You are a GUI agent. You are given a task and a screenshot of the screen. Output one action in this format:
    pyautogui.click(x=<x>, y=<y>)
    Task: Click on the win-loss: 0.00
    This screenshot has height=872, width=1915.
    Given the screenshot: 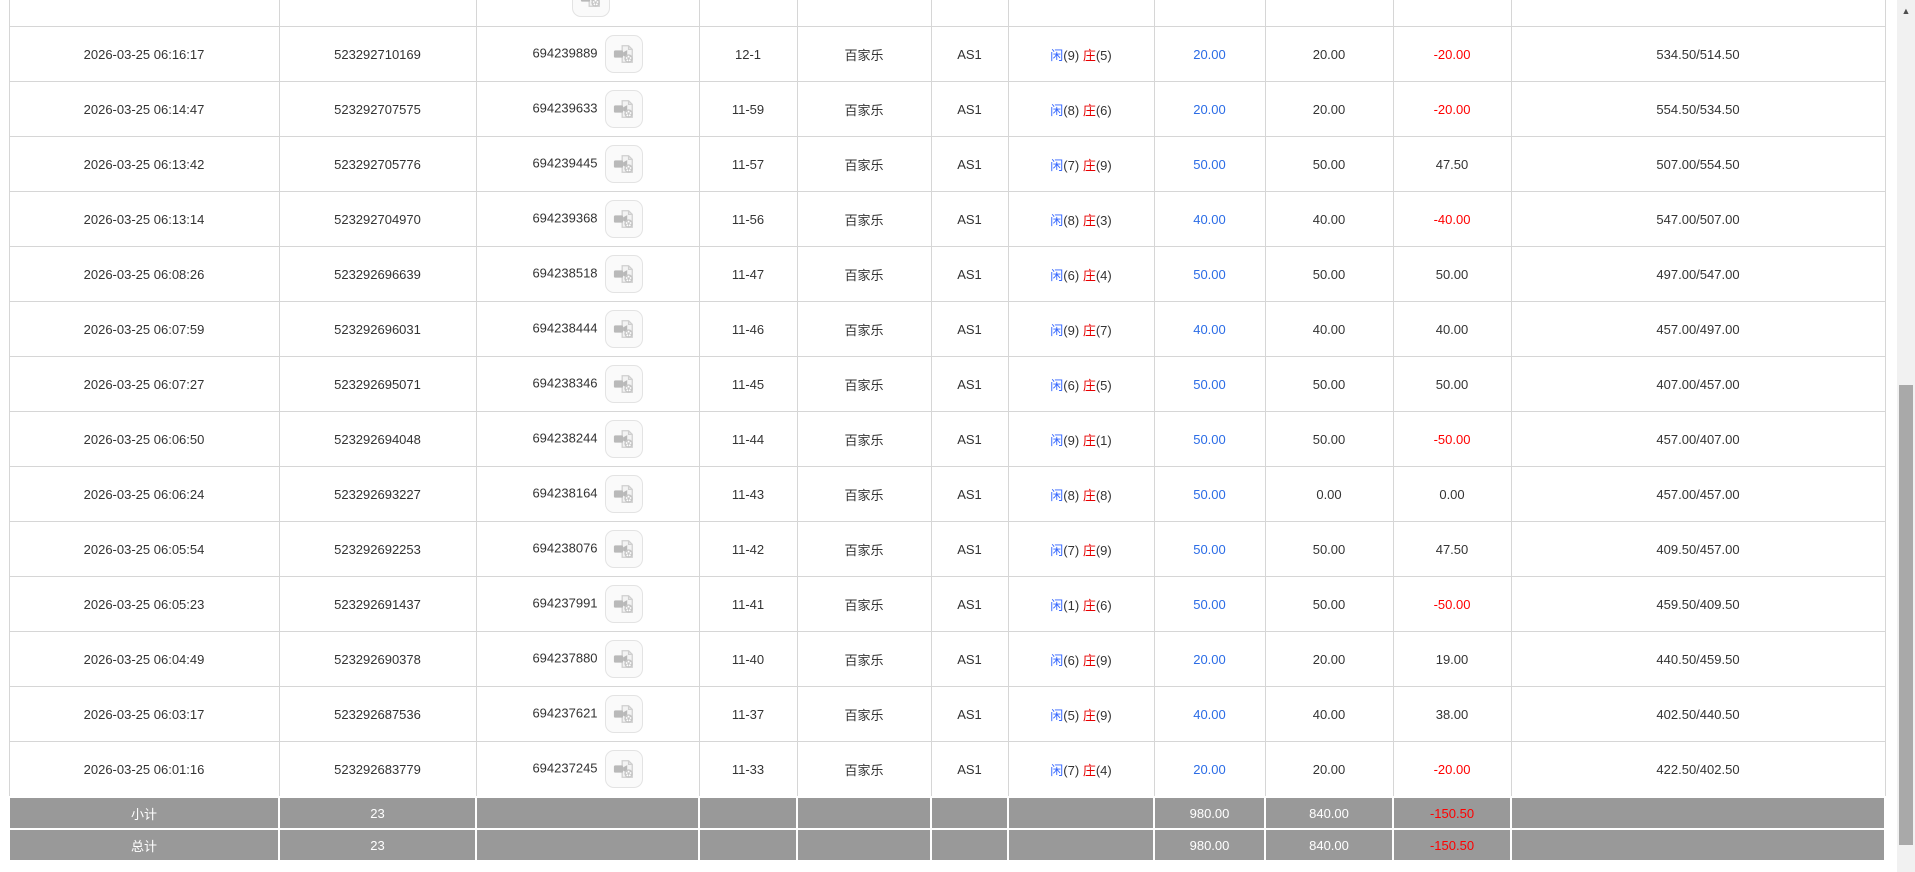 What is the action you would take?
    pyautogui.click(x=1452, y=494)
    